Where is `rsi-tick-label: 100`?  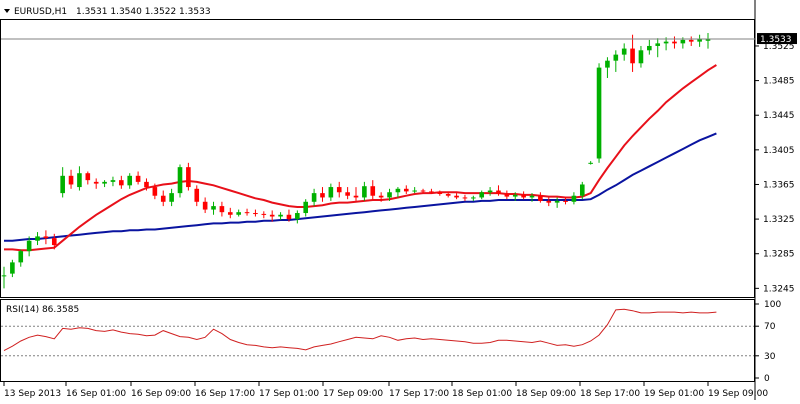
rsi-tick-label: 100 is located at coordinates (772, 305).